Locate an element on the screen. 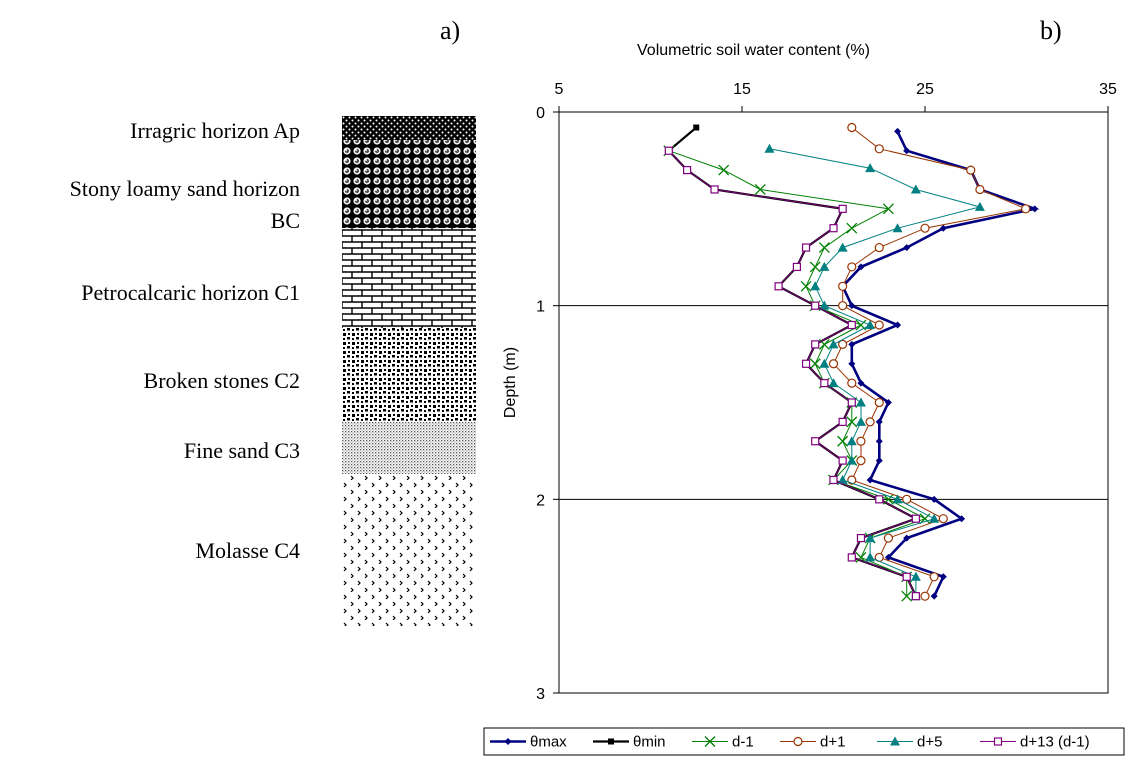  panel-b-letter: b) is located at coordinates (1051, 30).